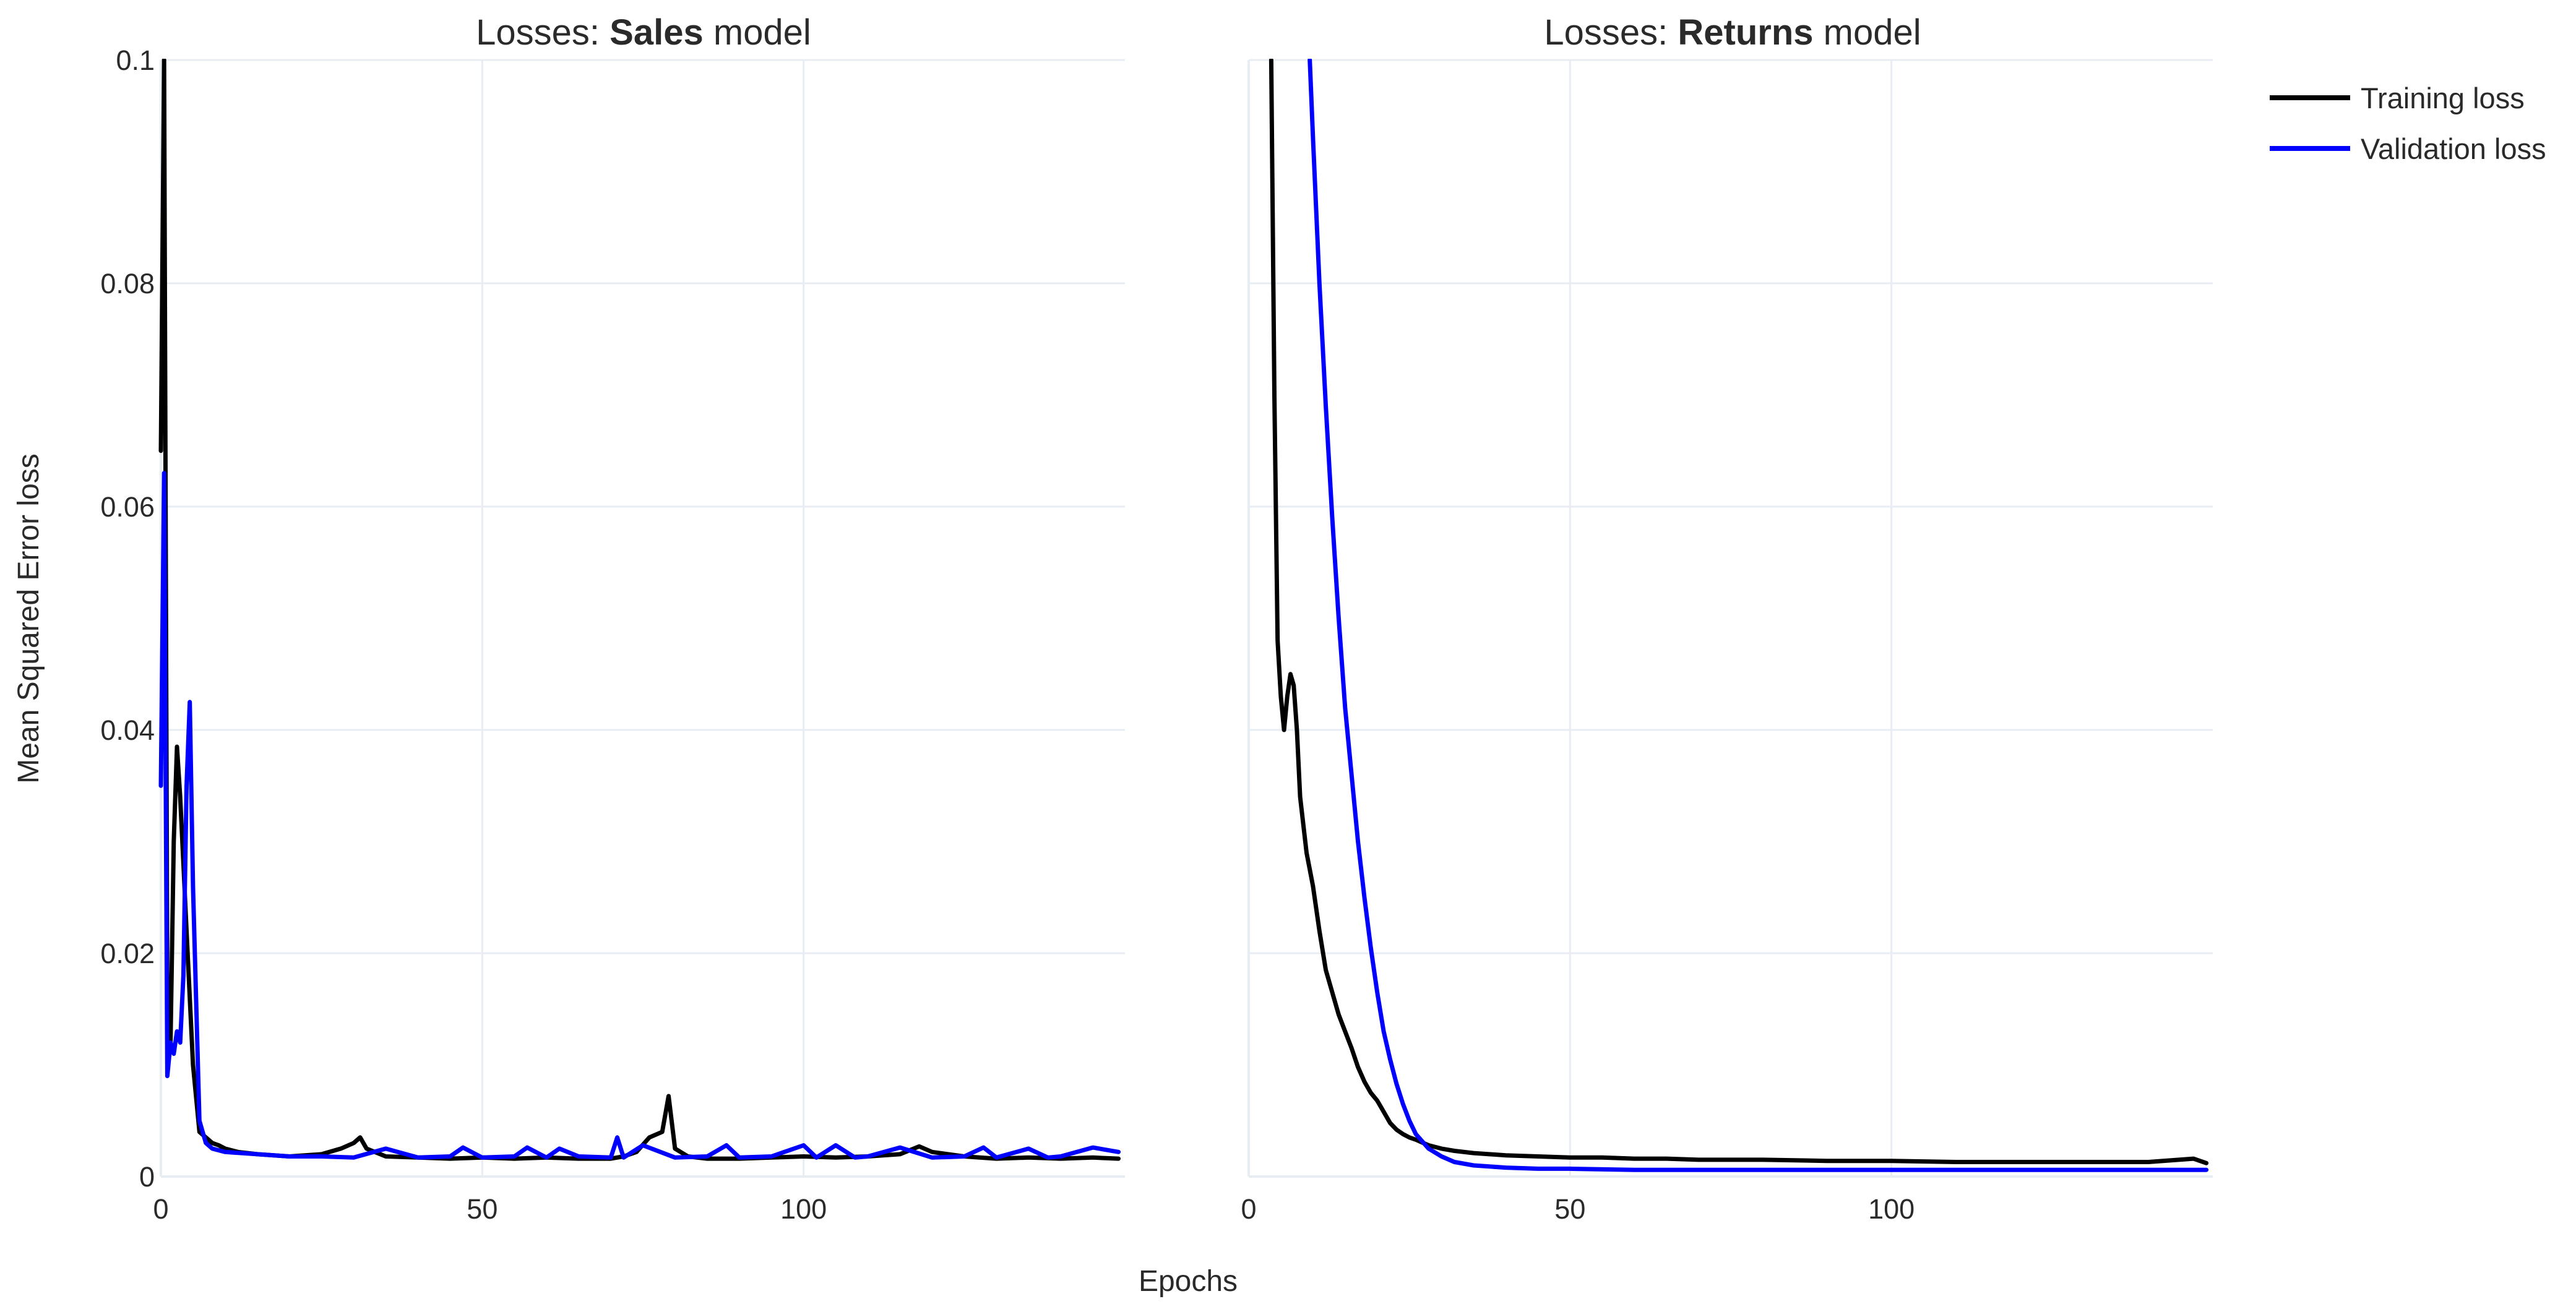 The height and width of the screenshot is (1312, 2576). What do you see at coordinates (1188, 1282) in the screenshot?
I see `x-axis-label: Epochs` at bounding box center [1188, 1282].